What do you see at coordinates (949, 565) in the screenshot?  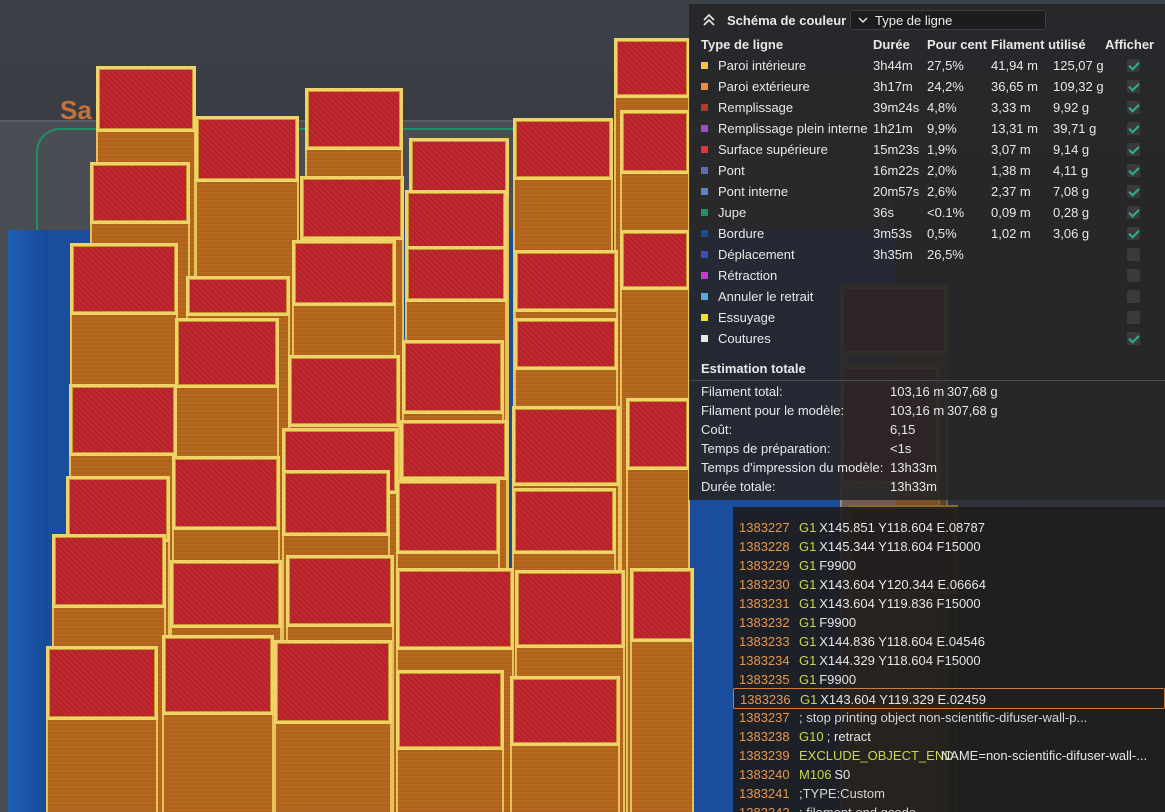 I see `gcode-line: 1383229 G1 F9900` at bounding box center [949, 565].